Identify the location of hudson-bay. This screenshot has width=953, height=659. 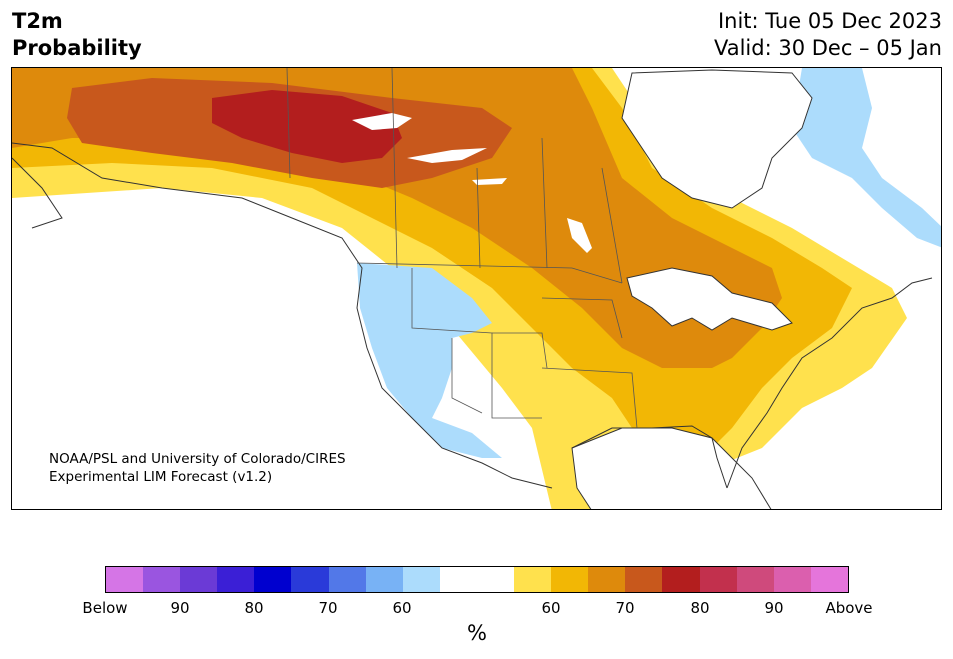
(717, 139).